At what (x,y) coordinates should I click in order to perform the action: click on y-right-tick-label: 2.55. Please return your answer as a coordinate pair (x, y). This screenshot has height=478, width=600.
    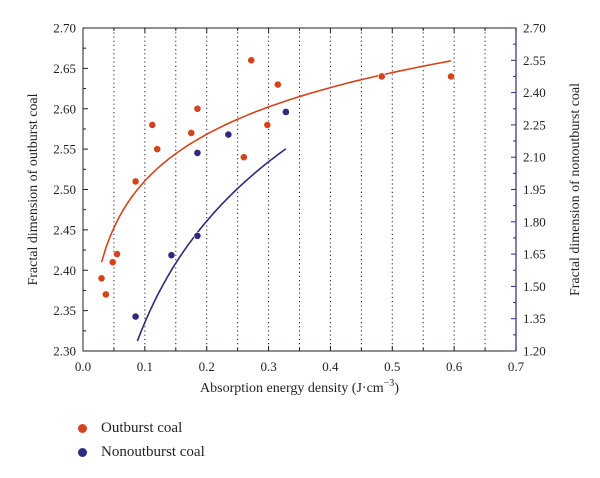
    Looking at the image, I should click on (534, 60).